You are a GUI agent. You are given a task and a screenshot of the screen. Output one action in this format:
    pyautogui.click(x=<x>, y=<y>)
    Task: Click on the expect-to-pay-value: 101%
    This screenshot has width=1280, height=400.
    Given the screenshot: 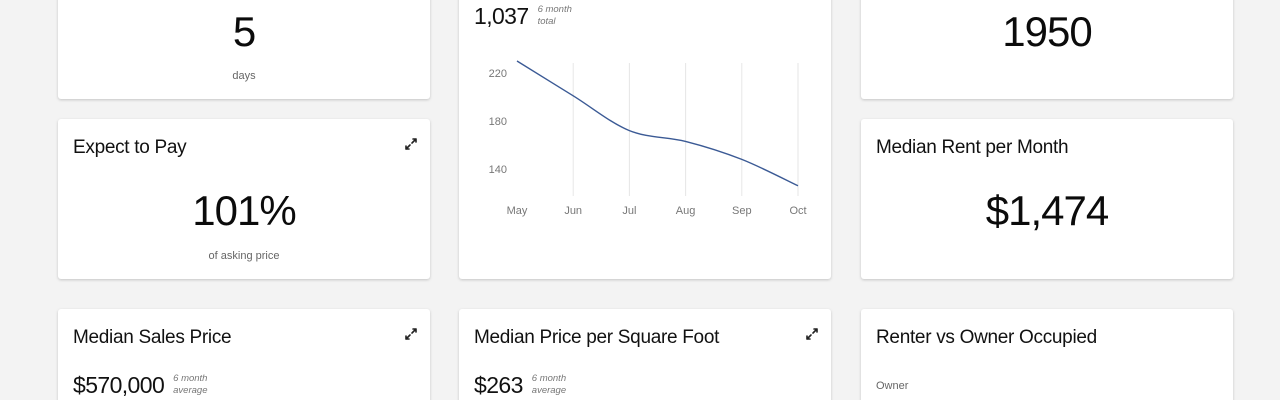 What is the action you would take?
    pyautogui.click(x=244, y=210)
    